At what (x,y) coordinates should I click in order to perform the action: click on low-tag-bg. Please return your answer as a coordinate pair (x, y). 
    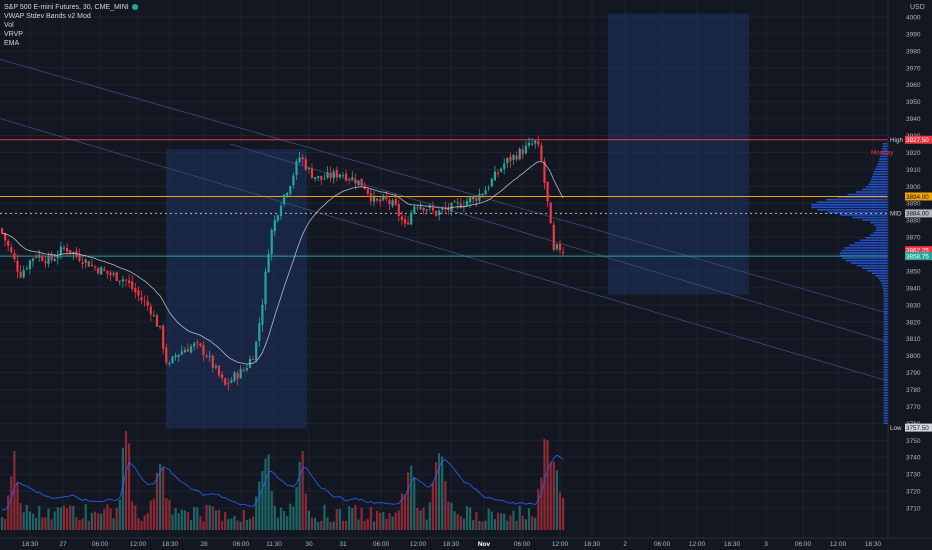
    Looking at the image, I should click on (918, 427).